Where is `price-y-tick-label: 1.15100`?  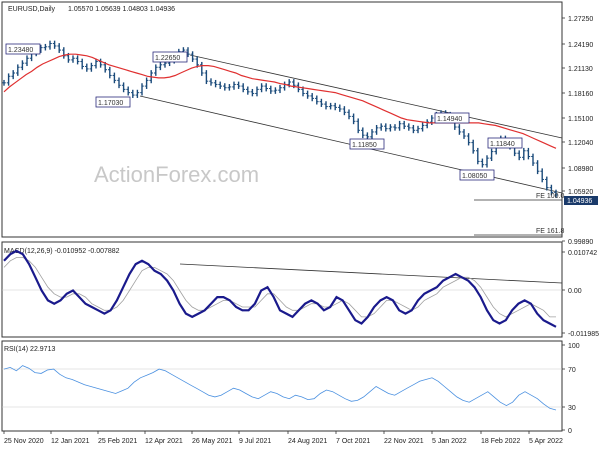 price-y-tick-label: 1.15100 is located at coordinates (580, 119).